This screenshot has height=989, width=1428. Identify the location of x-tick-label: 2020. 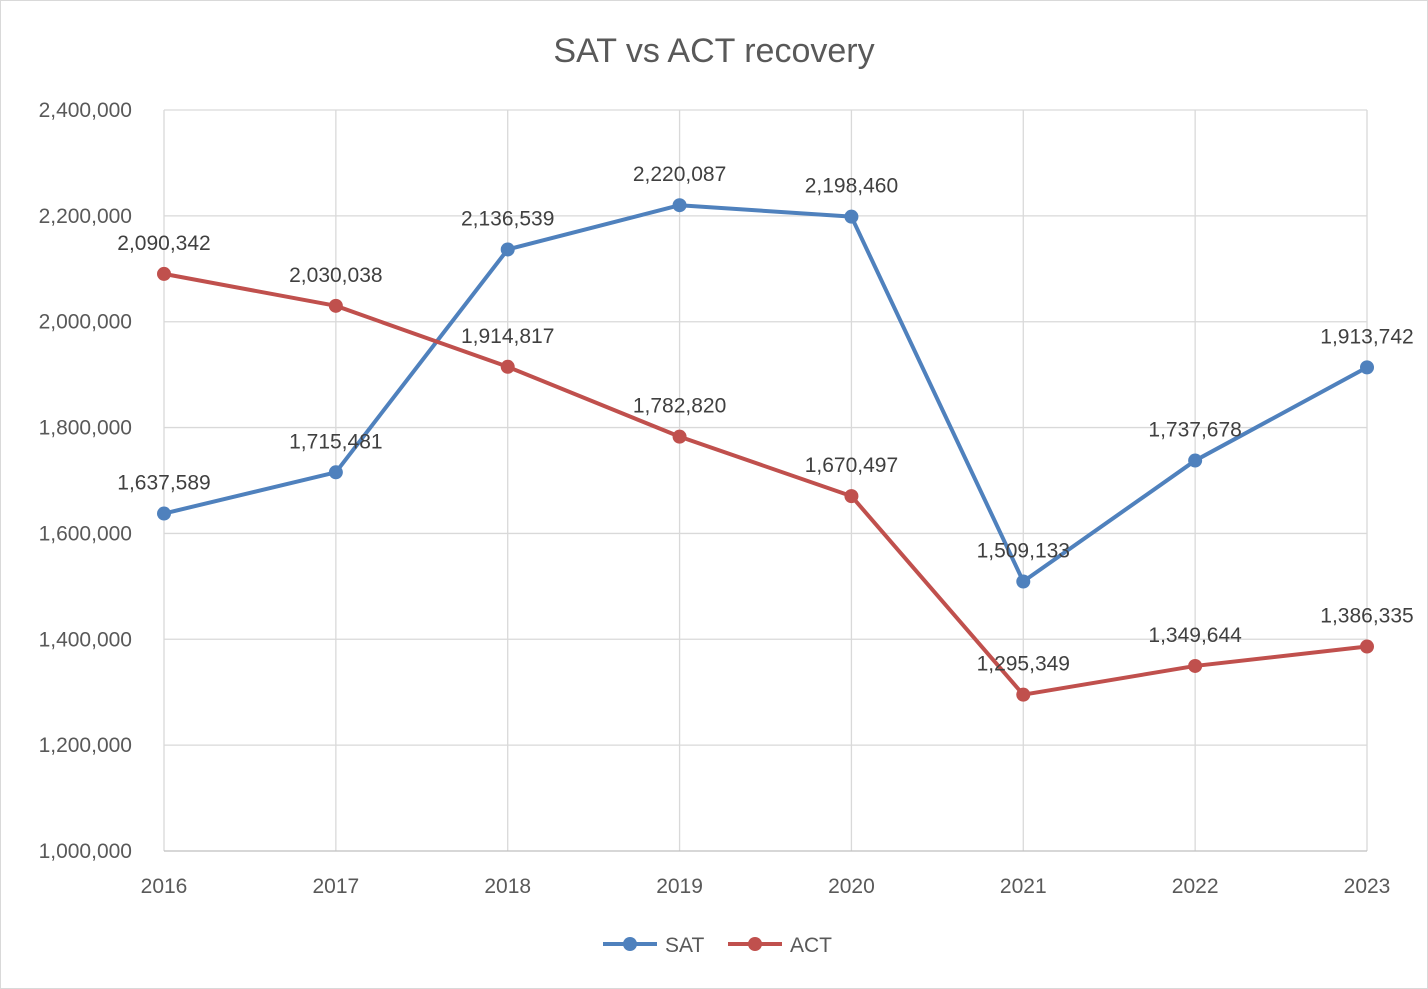
(851, 886).